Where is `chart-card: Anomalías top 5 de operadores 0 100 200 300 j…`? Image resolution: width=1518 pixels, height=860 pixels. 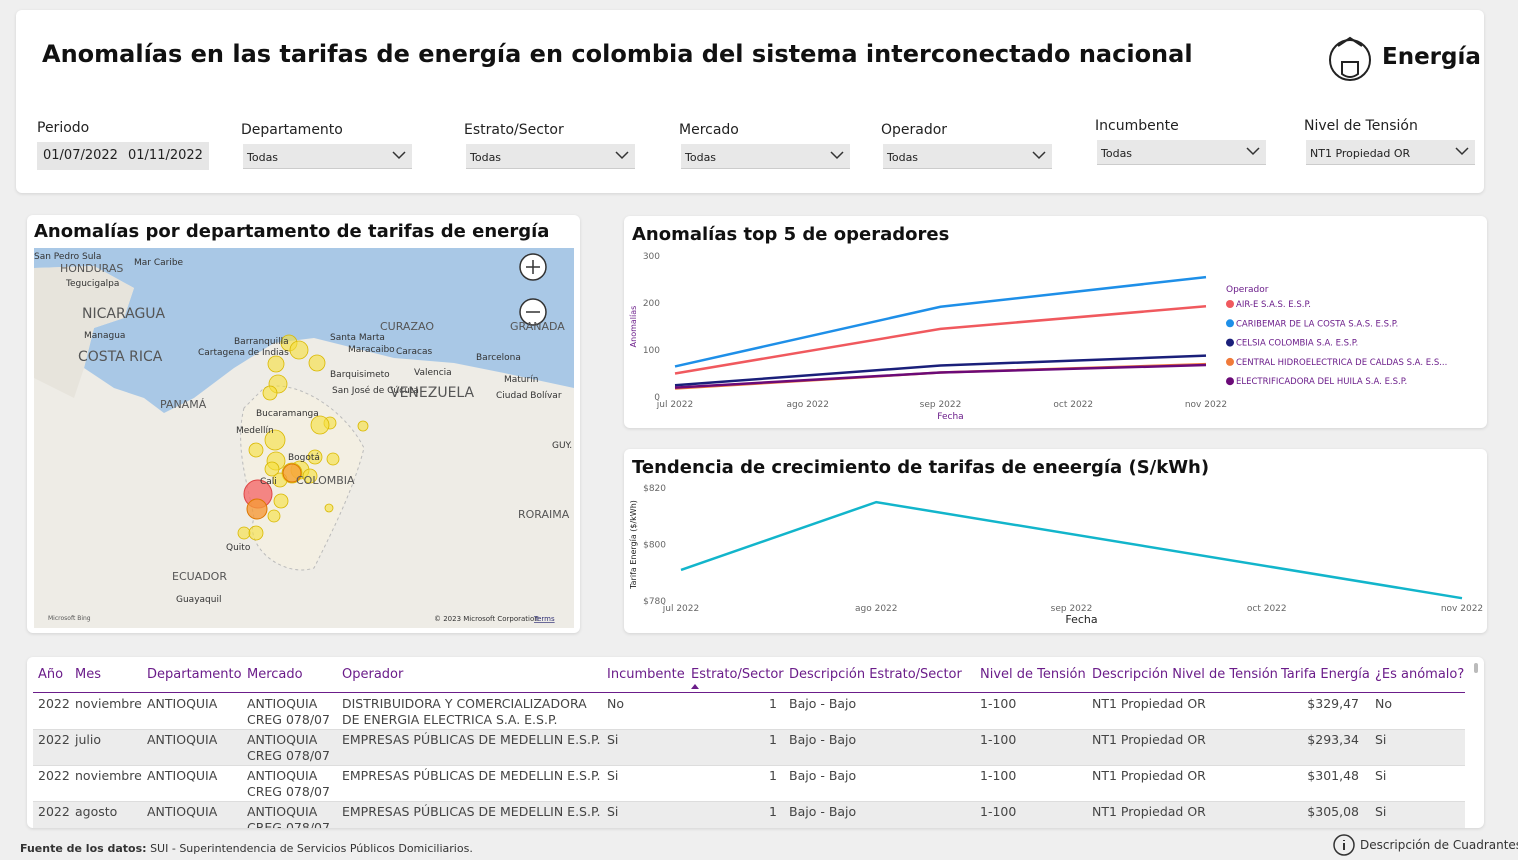
chart-card: Anomalías top 5 de operadores 0 100 200 300 j… is located at coordinates (1055, 322).